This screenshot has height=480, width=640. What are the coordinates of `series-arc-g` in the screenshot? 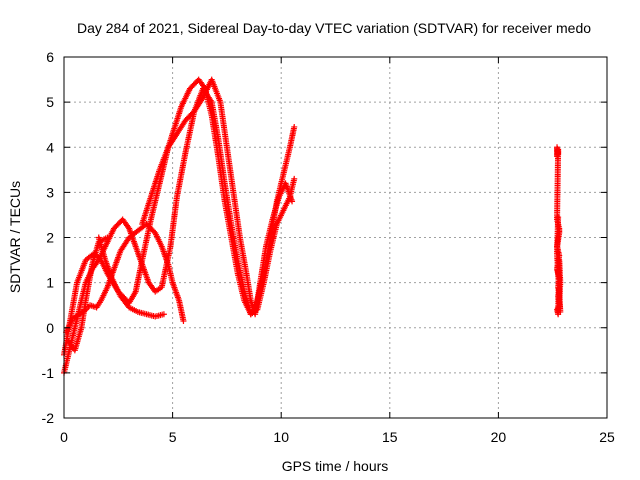 It's located at (559, 231).